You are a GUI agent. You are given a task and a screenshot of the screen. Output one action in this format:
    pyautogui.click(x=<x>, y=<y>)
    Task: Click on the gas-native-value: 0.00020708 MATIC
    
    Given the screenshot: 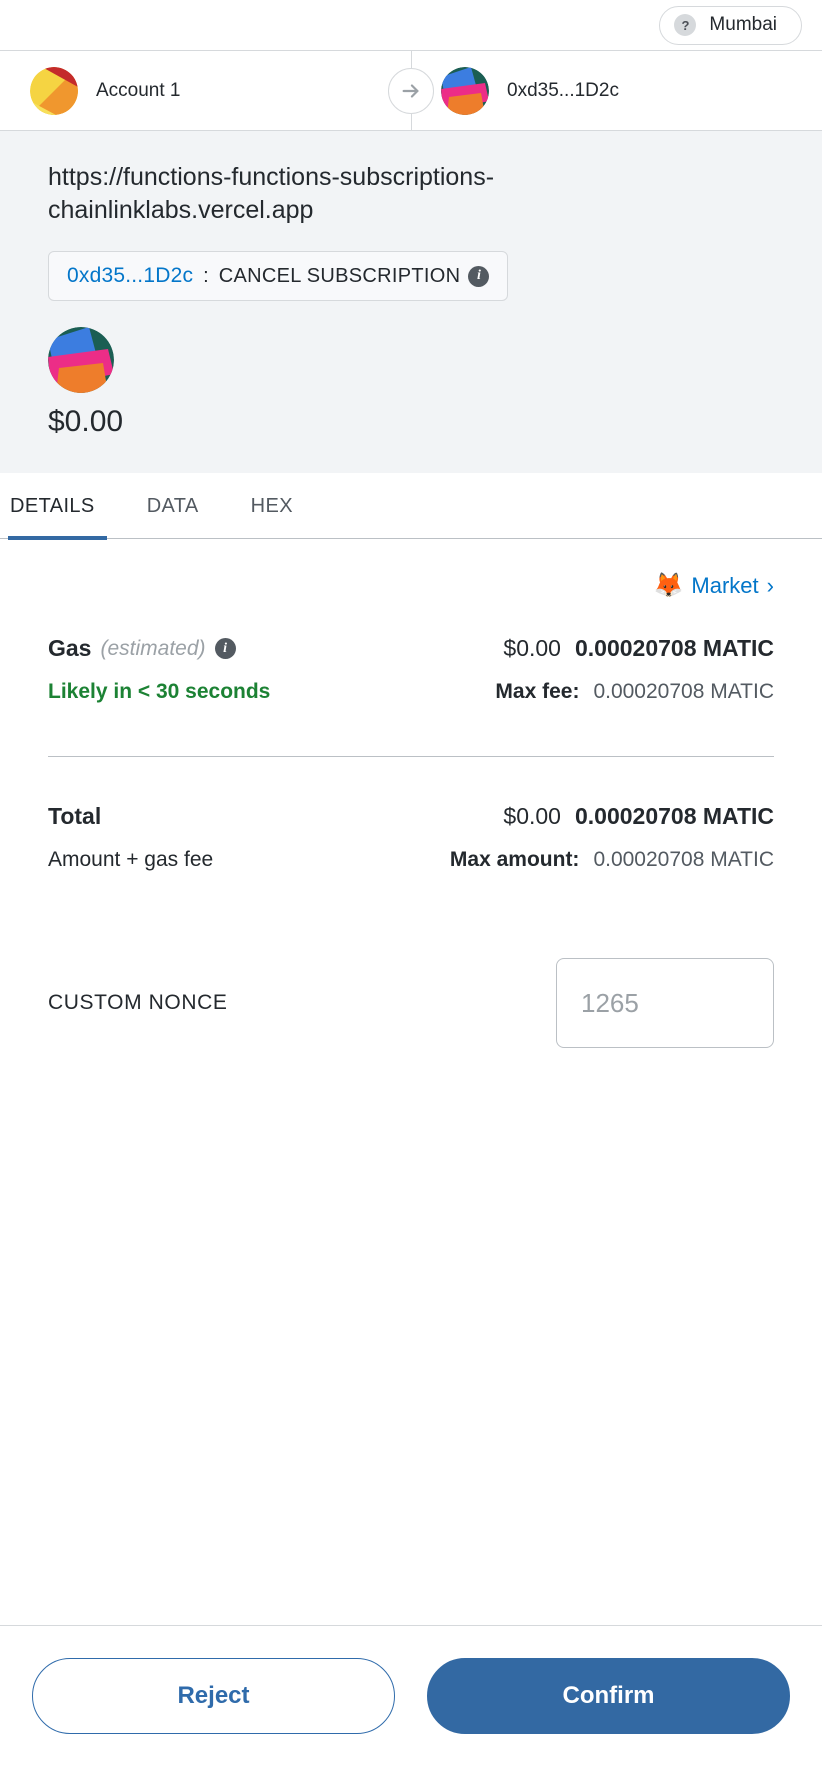 What is the action you would take?
    pyautogui.click(x=674, y=648)
    